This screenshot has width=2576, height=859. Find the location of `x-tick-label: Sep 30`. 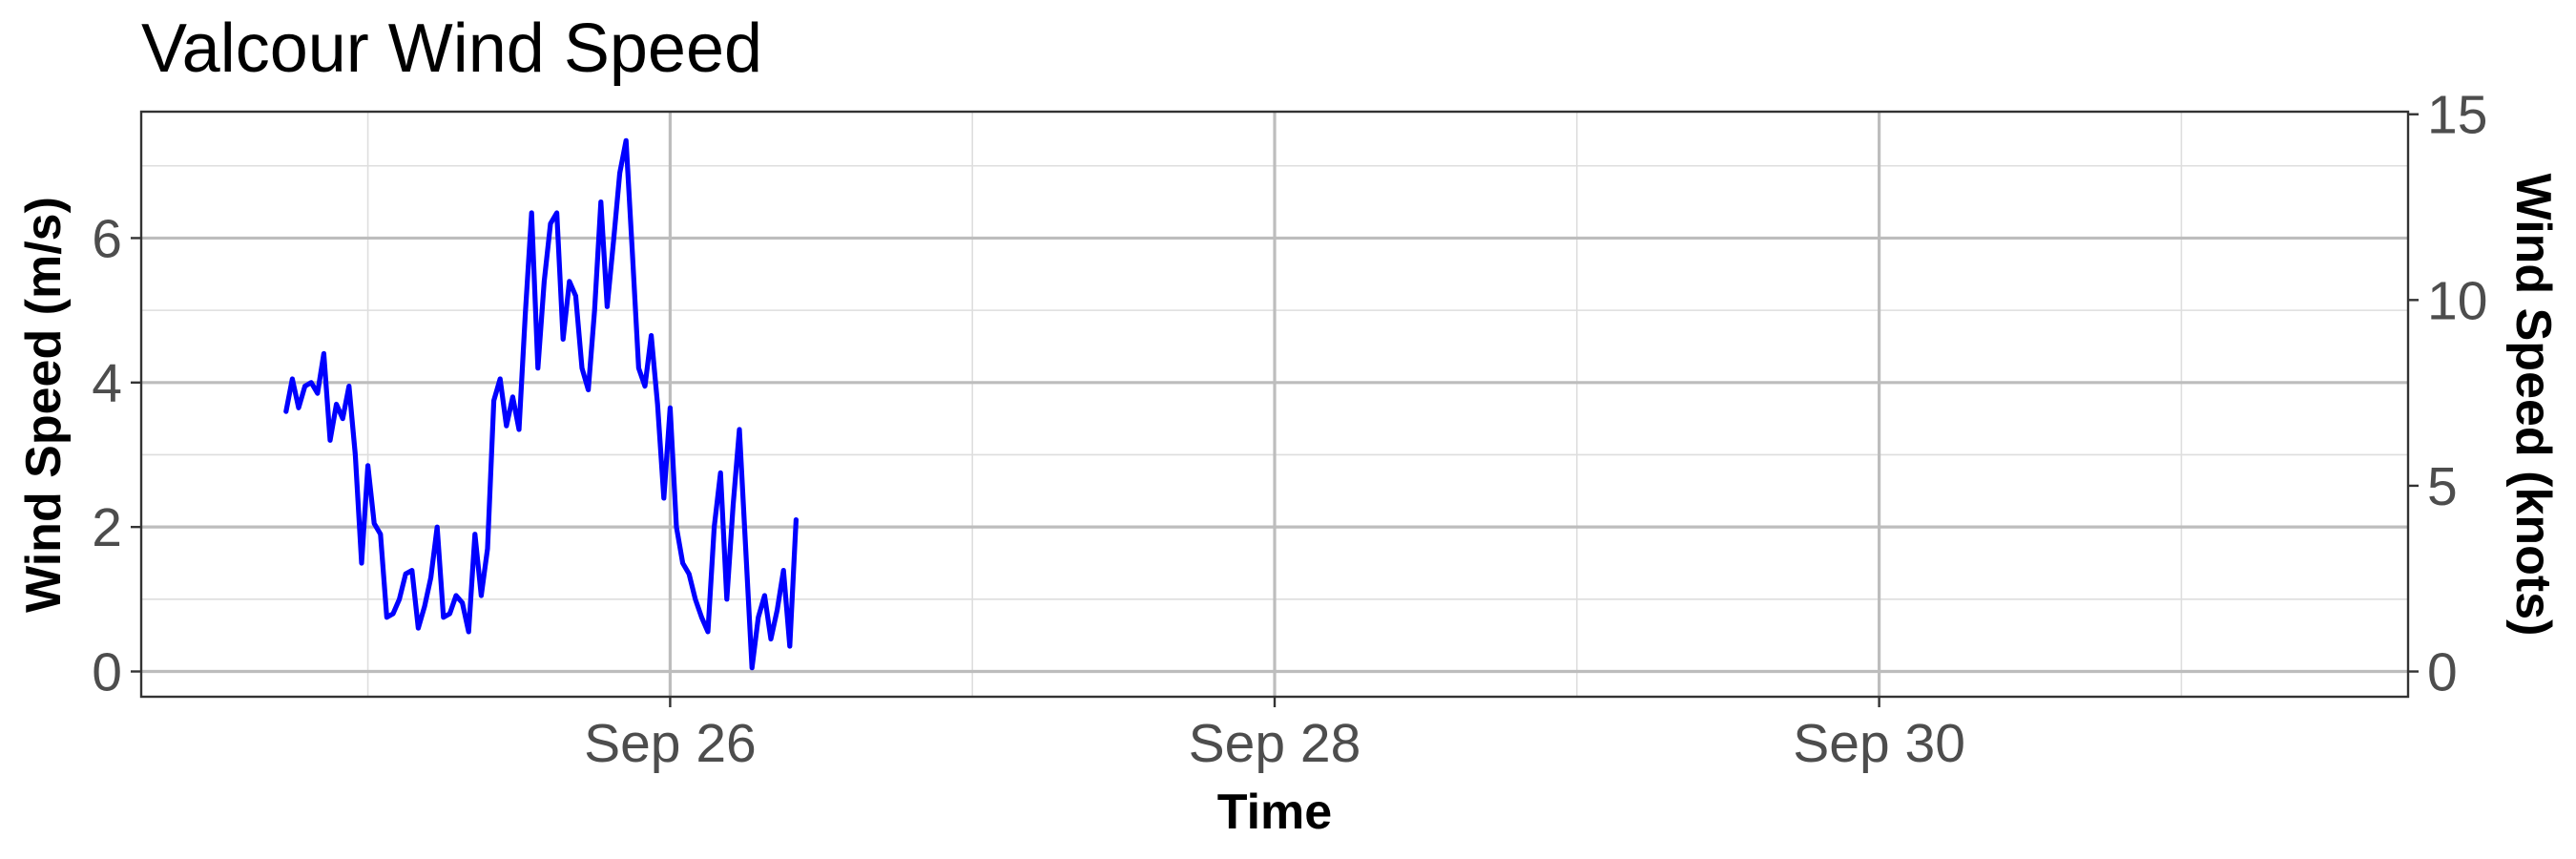

x-tick-label: Sep 30 is located at coordinates (1879, 743).